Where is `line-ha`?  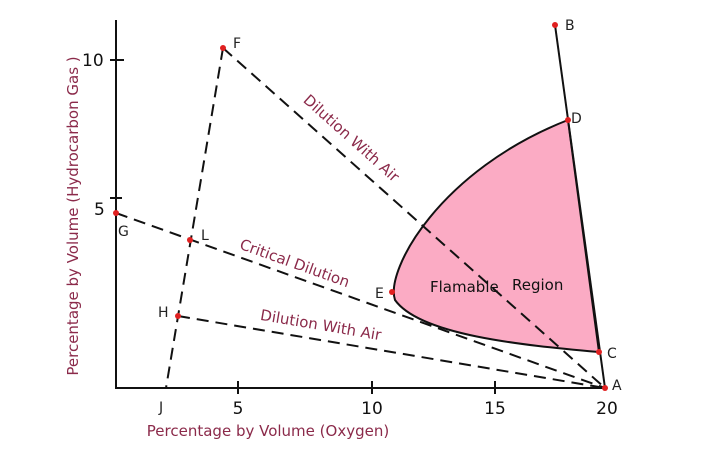
line-ha is located at coordinates (391, 352).